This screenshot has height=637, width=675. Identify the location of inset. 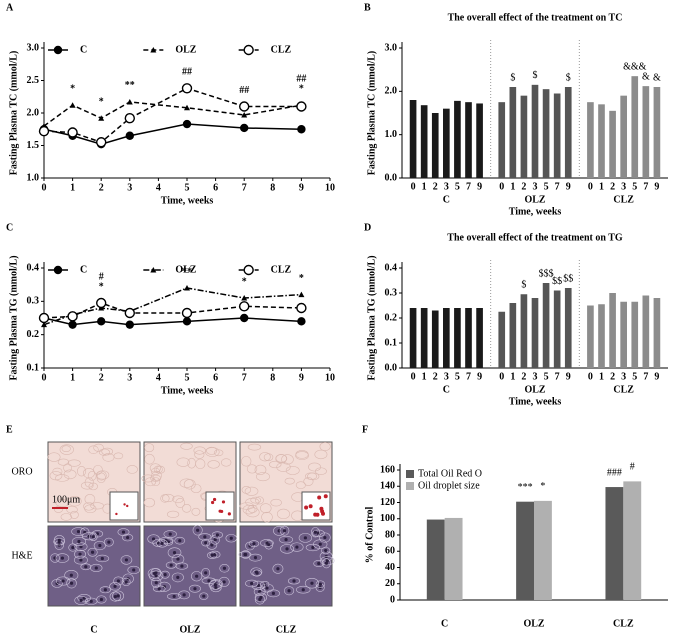
(124, 506).